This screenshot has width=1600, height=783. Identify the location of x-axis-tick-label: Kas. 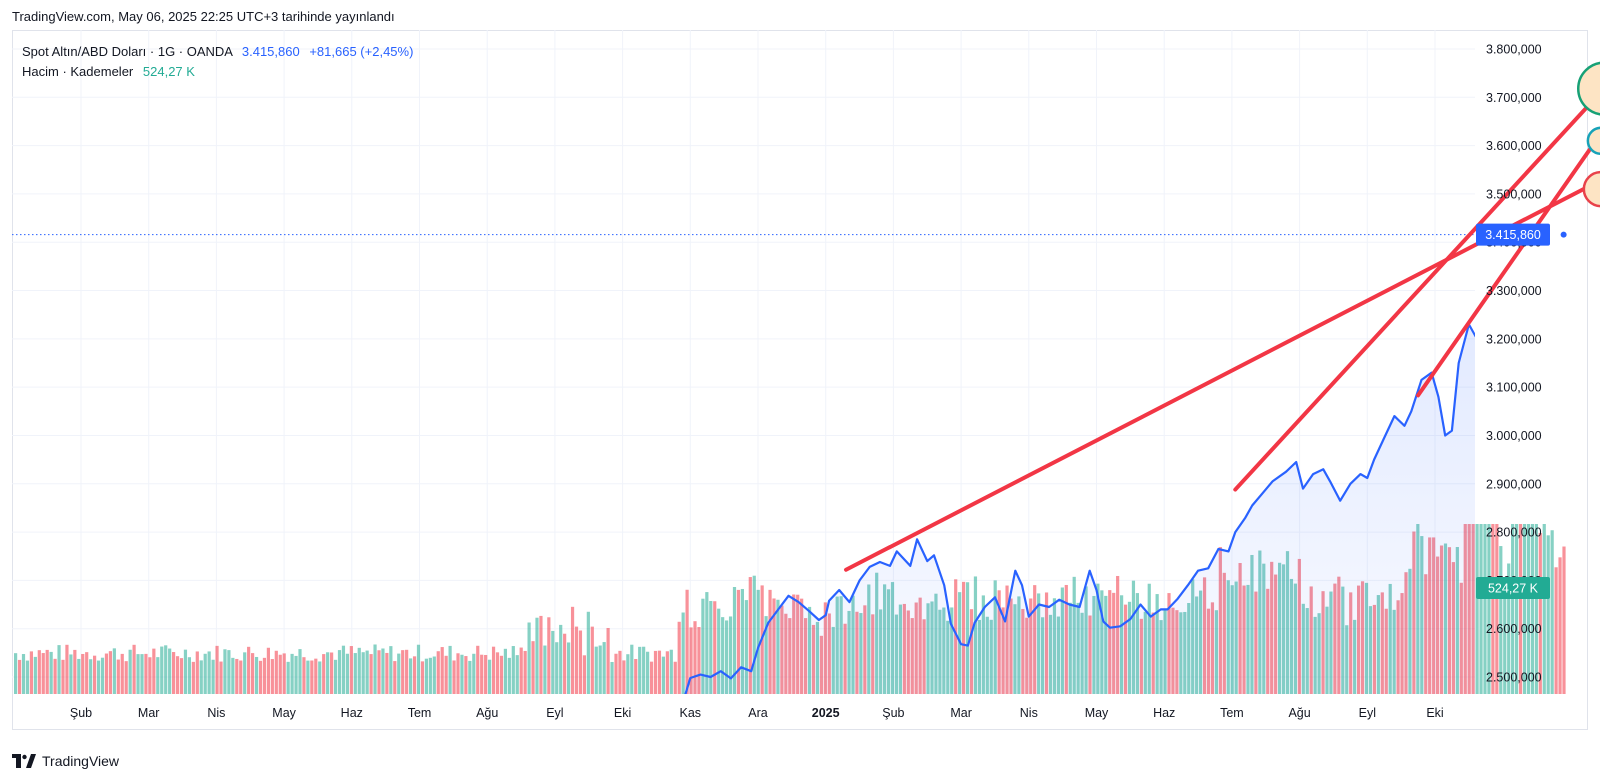
(691, 713).